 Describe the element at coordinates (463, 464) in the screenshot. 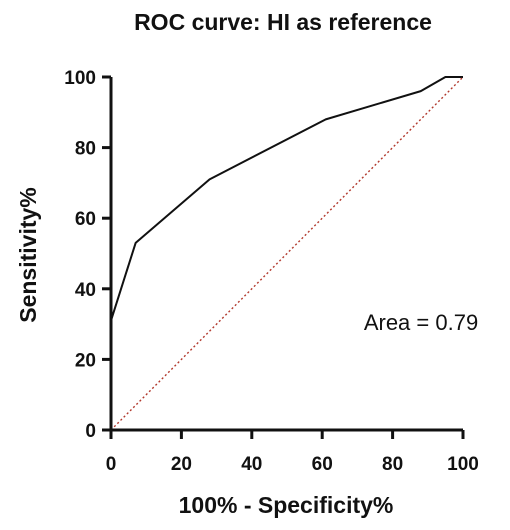

I see `x-tick-label: 100` at that location.